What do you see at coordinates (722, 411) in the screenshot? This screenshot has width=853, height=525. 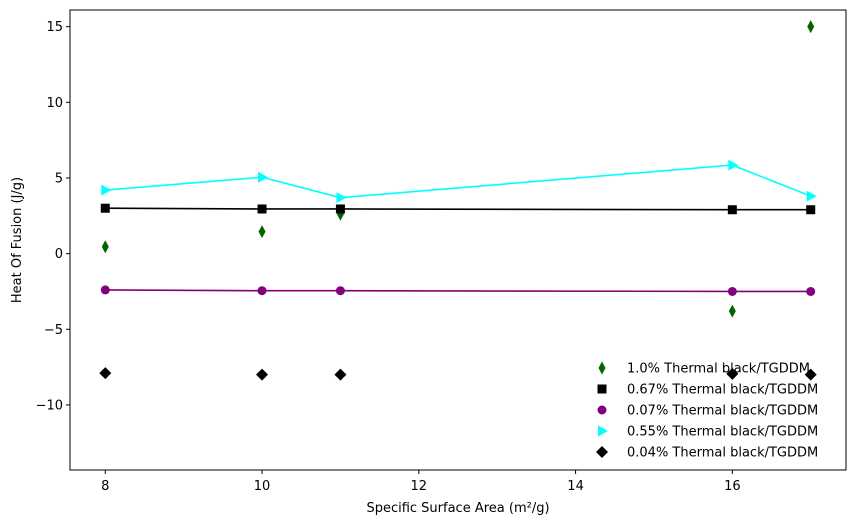 I see `legend-label: 0.07% Thermal black/TGDDM` at bounding box center [722, 411].